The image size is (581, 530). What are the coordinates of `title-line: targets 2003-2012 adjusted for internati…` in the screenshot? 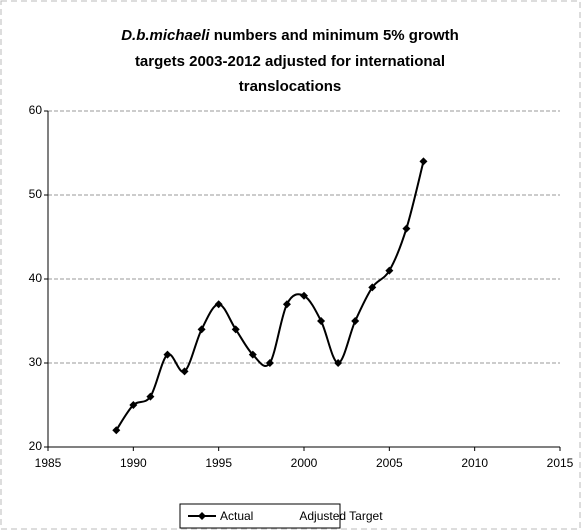 It's located at (290, 61).